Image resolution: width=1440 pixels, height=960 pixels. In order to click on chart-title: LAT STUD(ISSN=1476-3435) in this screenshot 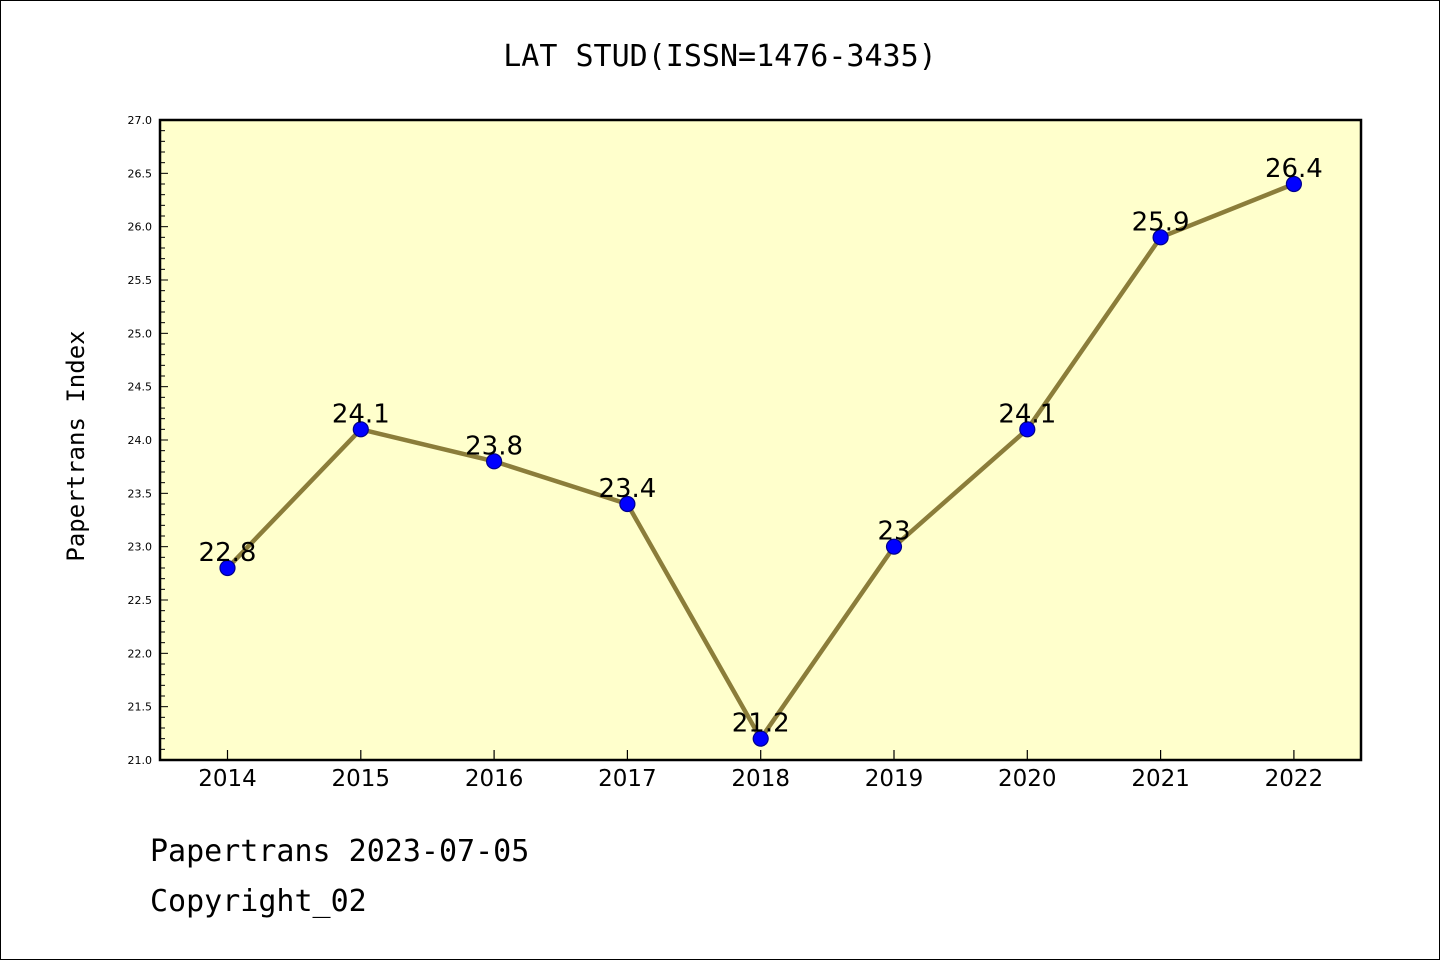, I will do `click(719, 56)`.